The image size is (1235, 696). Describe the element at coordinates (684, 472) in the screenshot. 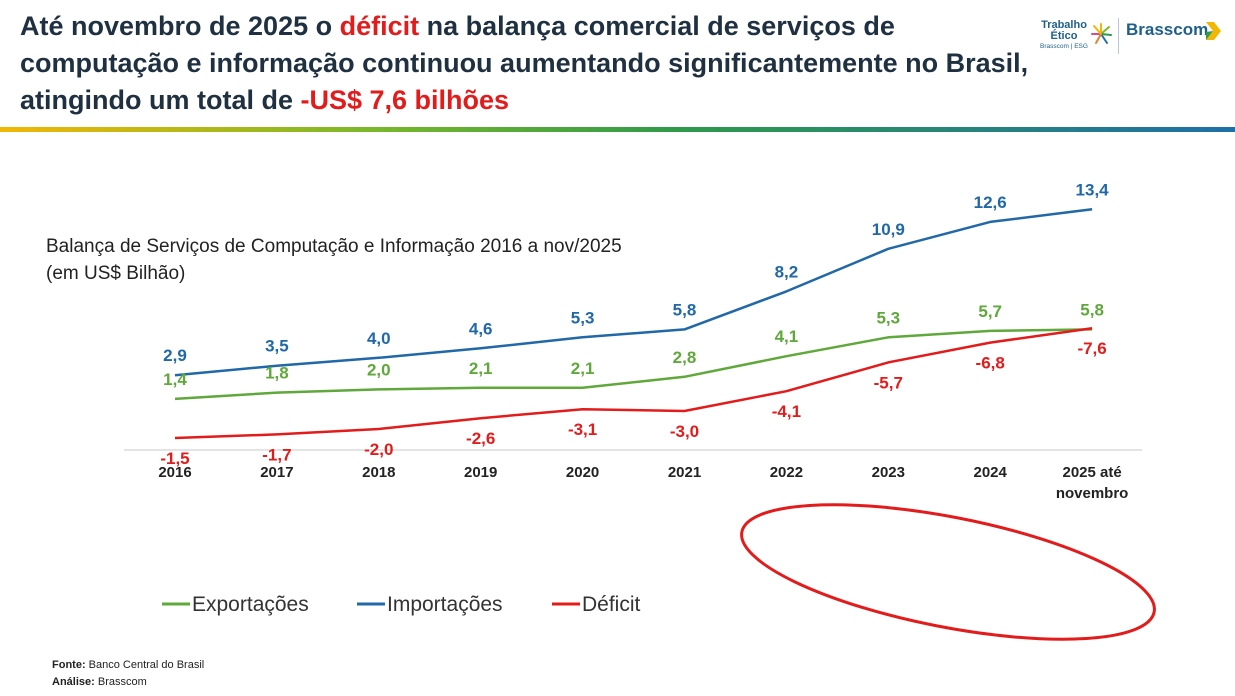

I see `x-tick-label: 2021` at that location.